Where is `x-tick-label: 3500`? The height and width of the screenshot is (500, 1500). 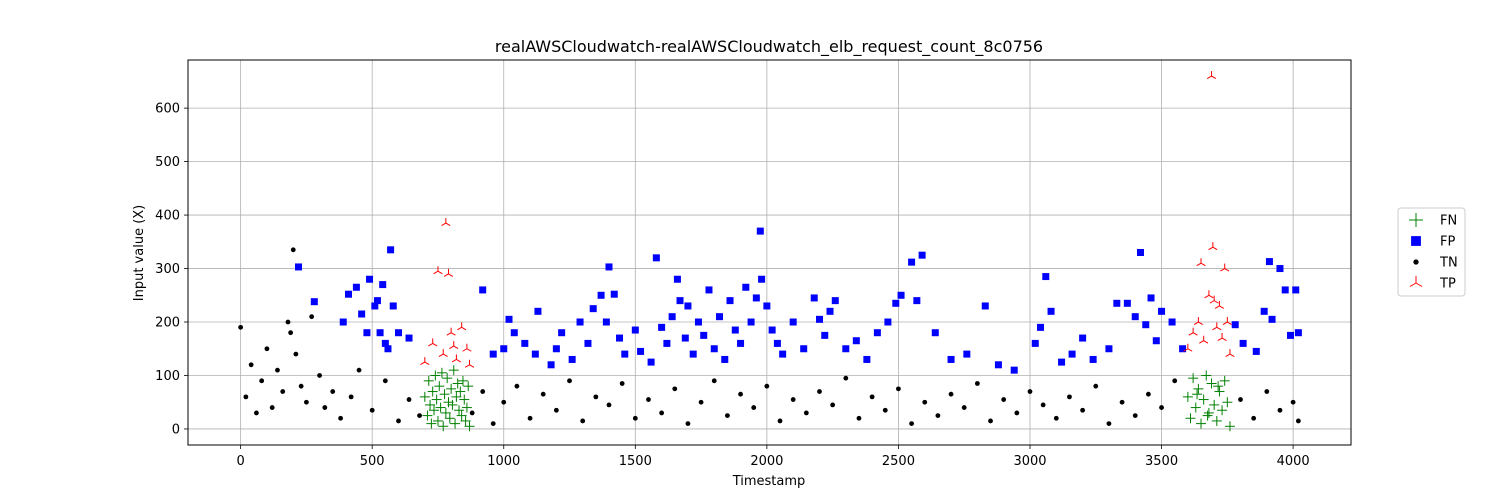 x-tick-label: 3500 is located at coordinates (1161, 461).